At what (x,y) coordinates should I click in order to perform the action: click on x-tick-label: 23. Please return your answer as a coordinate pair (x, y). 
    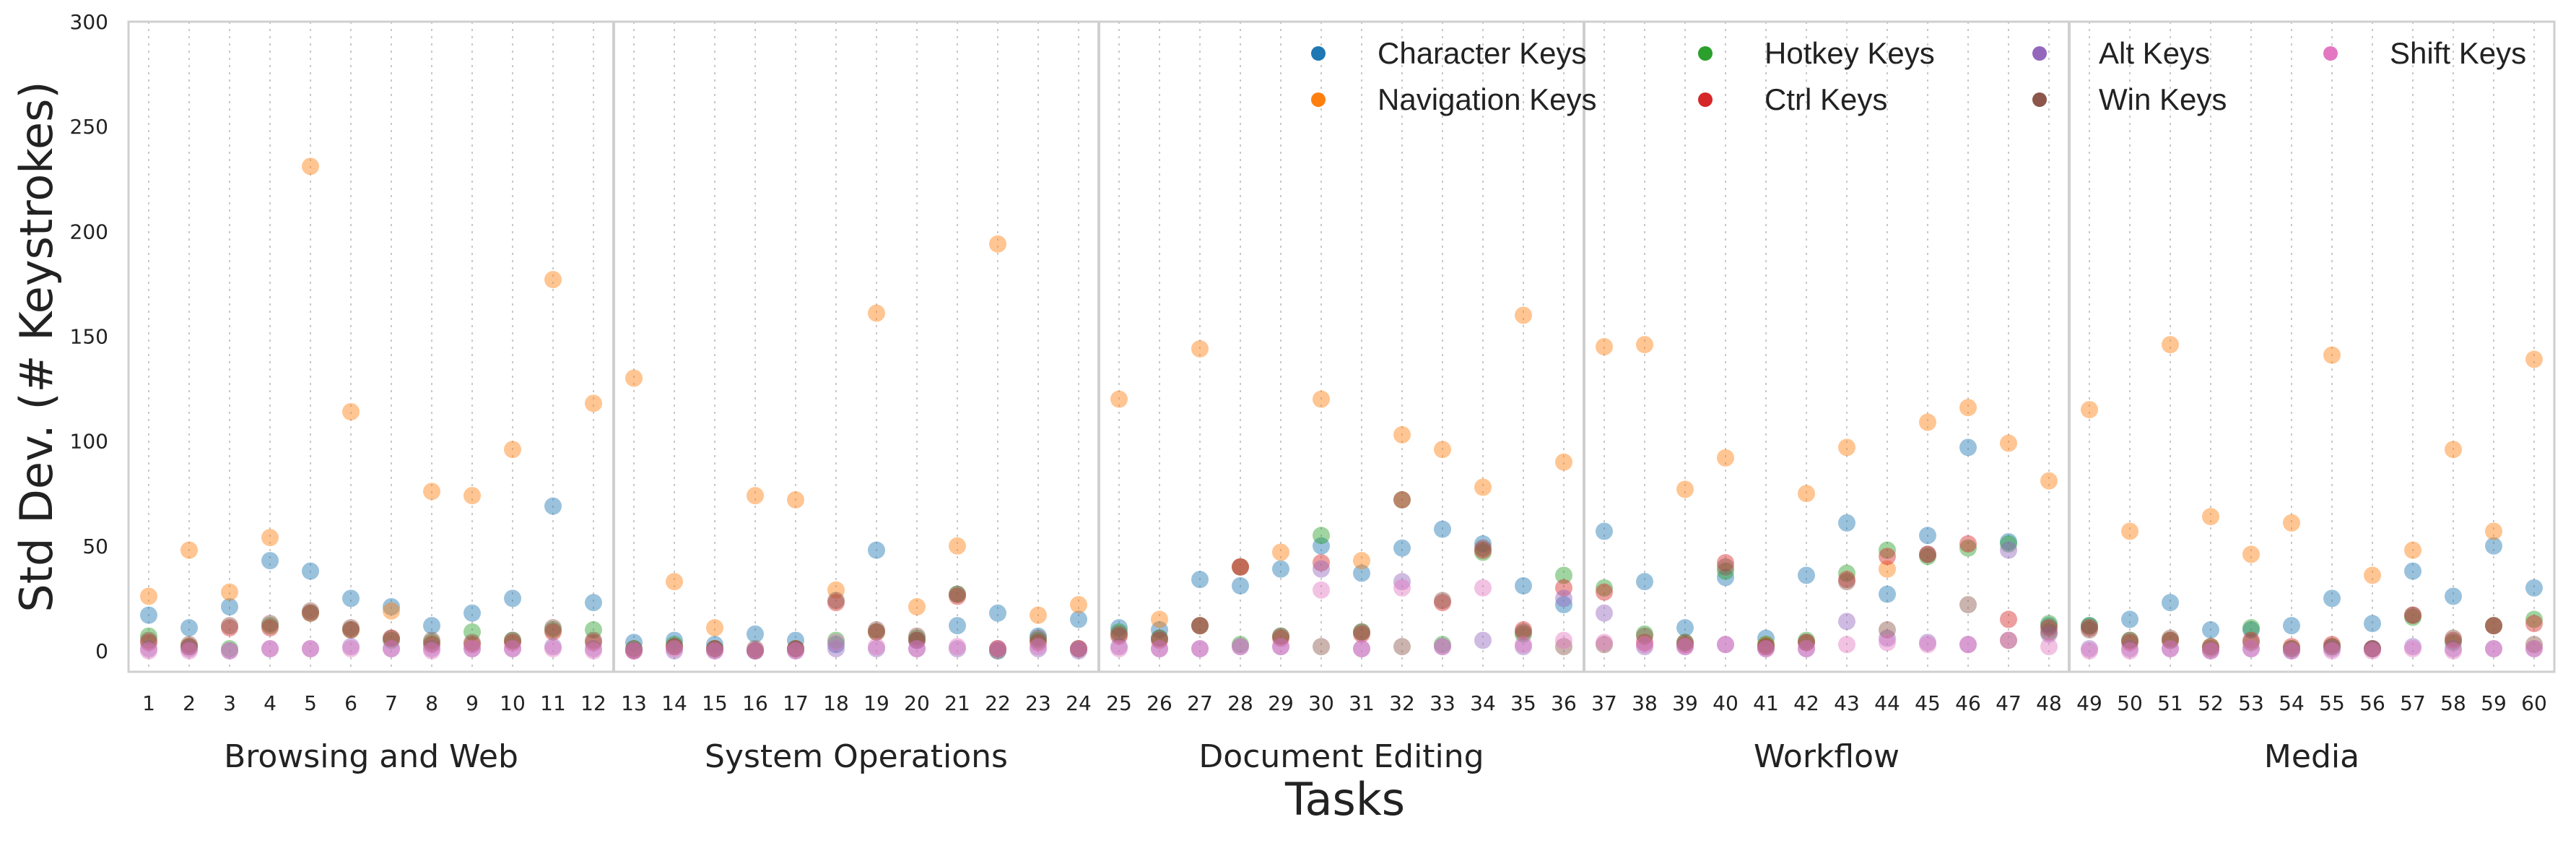
    Looking at the image, I should click on (1038, 703).